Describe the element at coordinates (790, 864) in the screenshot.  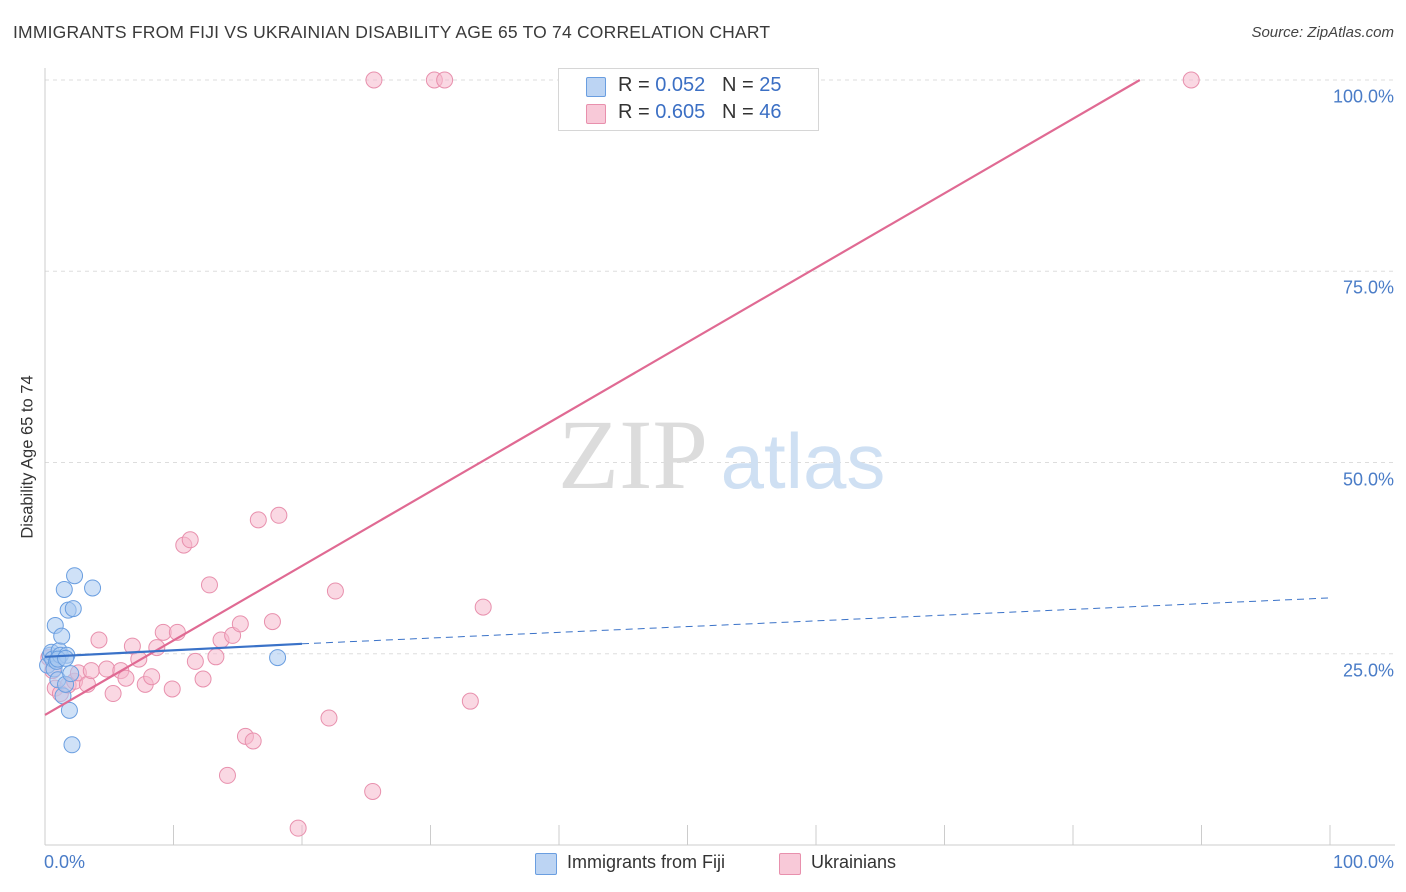
I see `bottom-legend-swatch-ukrainians` at that location.